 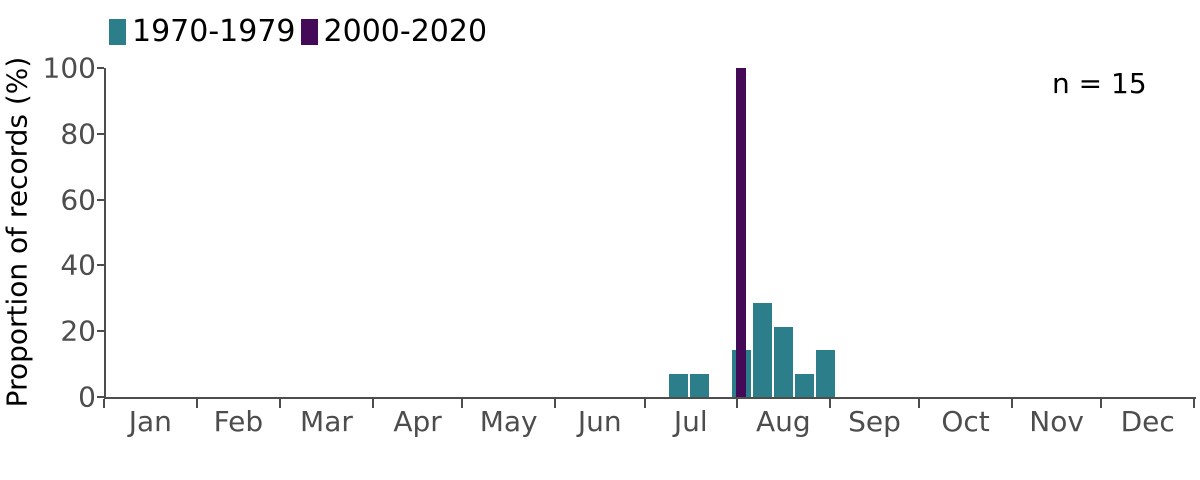 I want to click on legend-item-2000-2020: 2000-2020, so click(x=394, y=31).